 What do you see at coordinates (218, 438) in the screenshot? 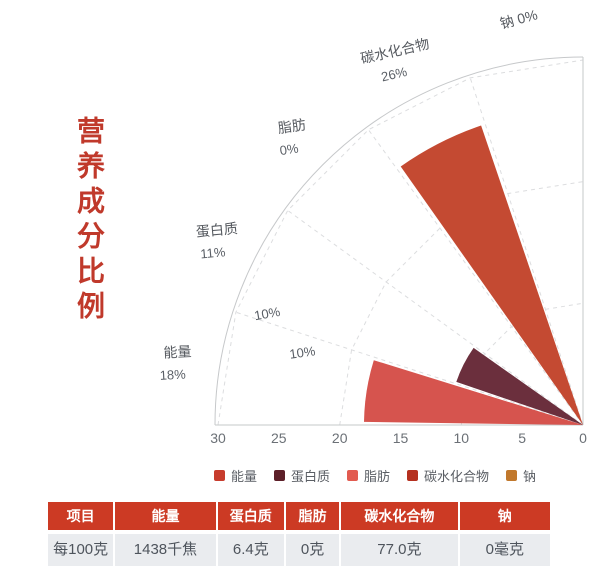
I see `radius-axis-tick: 30` at bounding box center [218, 438].